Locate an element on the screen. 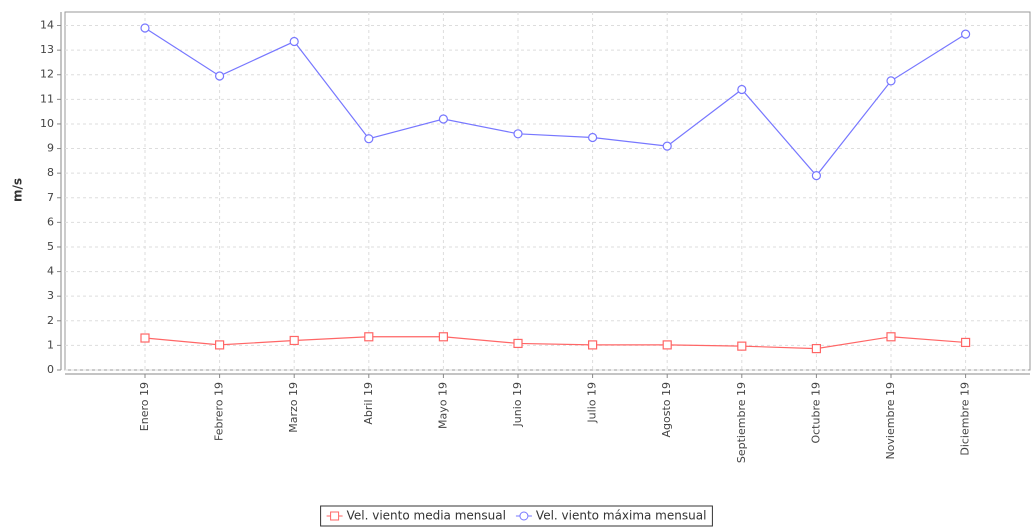  x-tick-label: Mayo 19 is located at coordinates (442, 405).